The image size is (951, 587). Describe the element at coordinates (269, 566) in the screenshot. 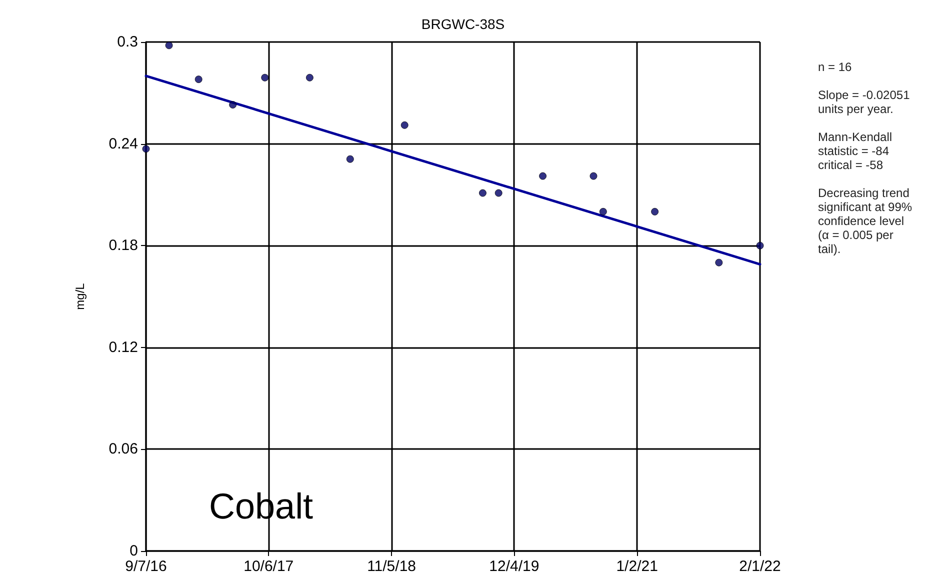

I see `x-tick-label: 10/6/17` at that location.